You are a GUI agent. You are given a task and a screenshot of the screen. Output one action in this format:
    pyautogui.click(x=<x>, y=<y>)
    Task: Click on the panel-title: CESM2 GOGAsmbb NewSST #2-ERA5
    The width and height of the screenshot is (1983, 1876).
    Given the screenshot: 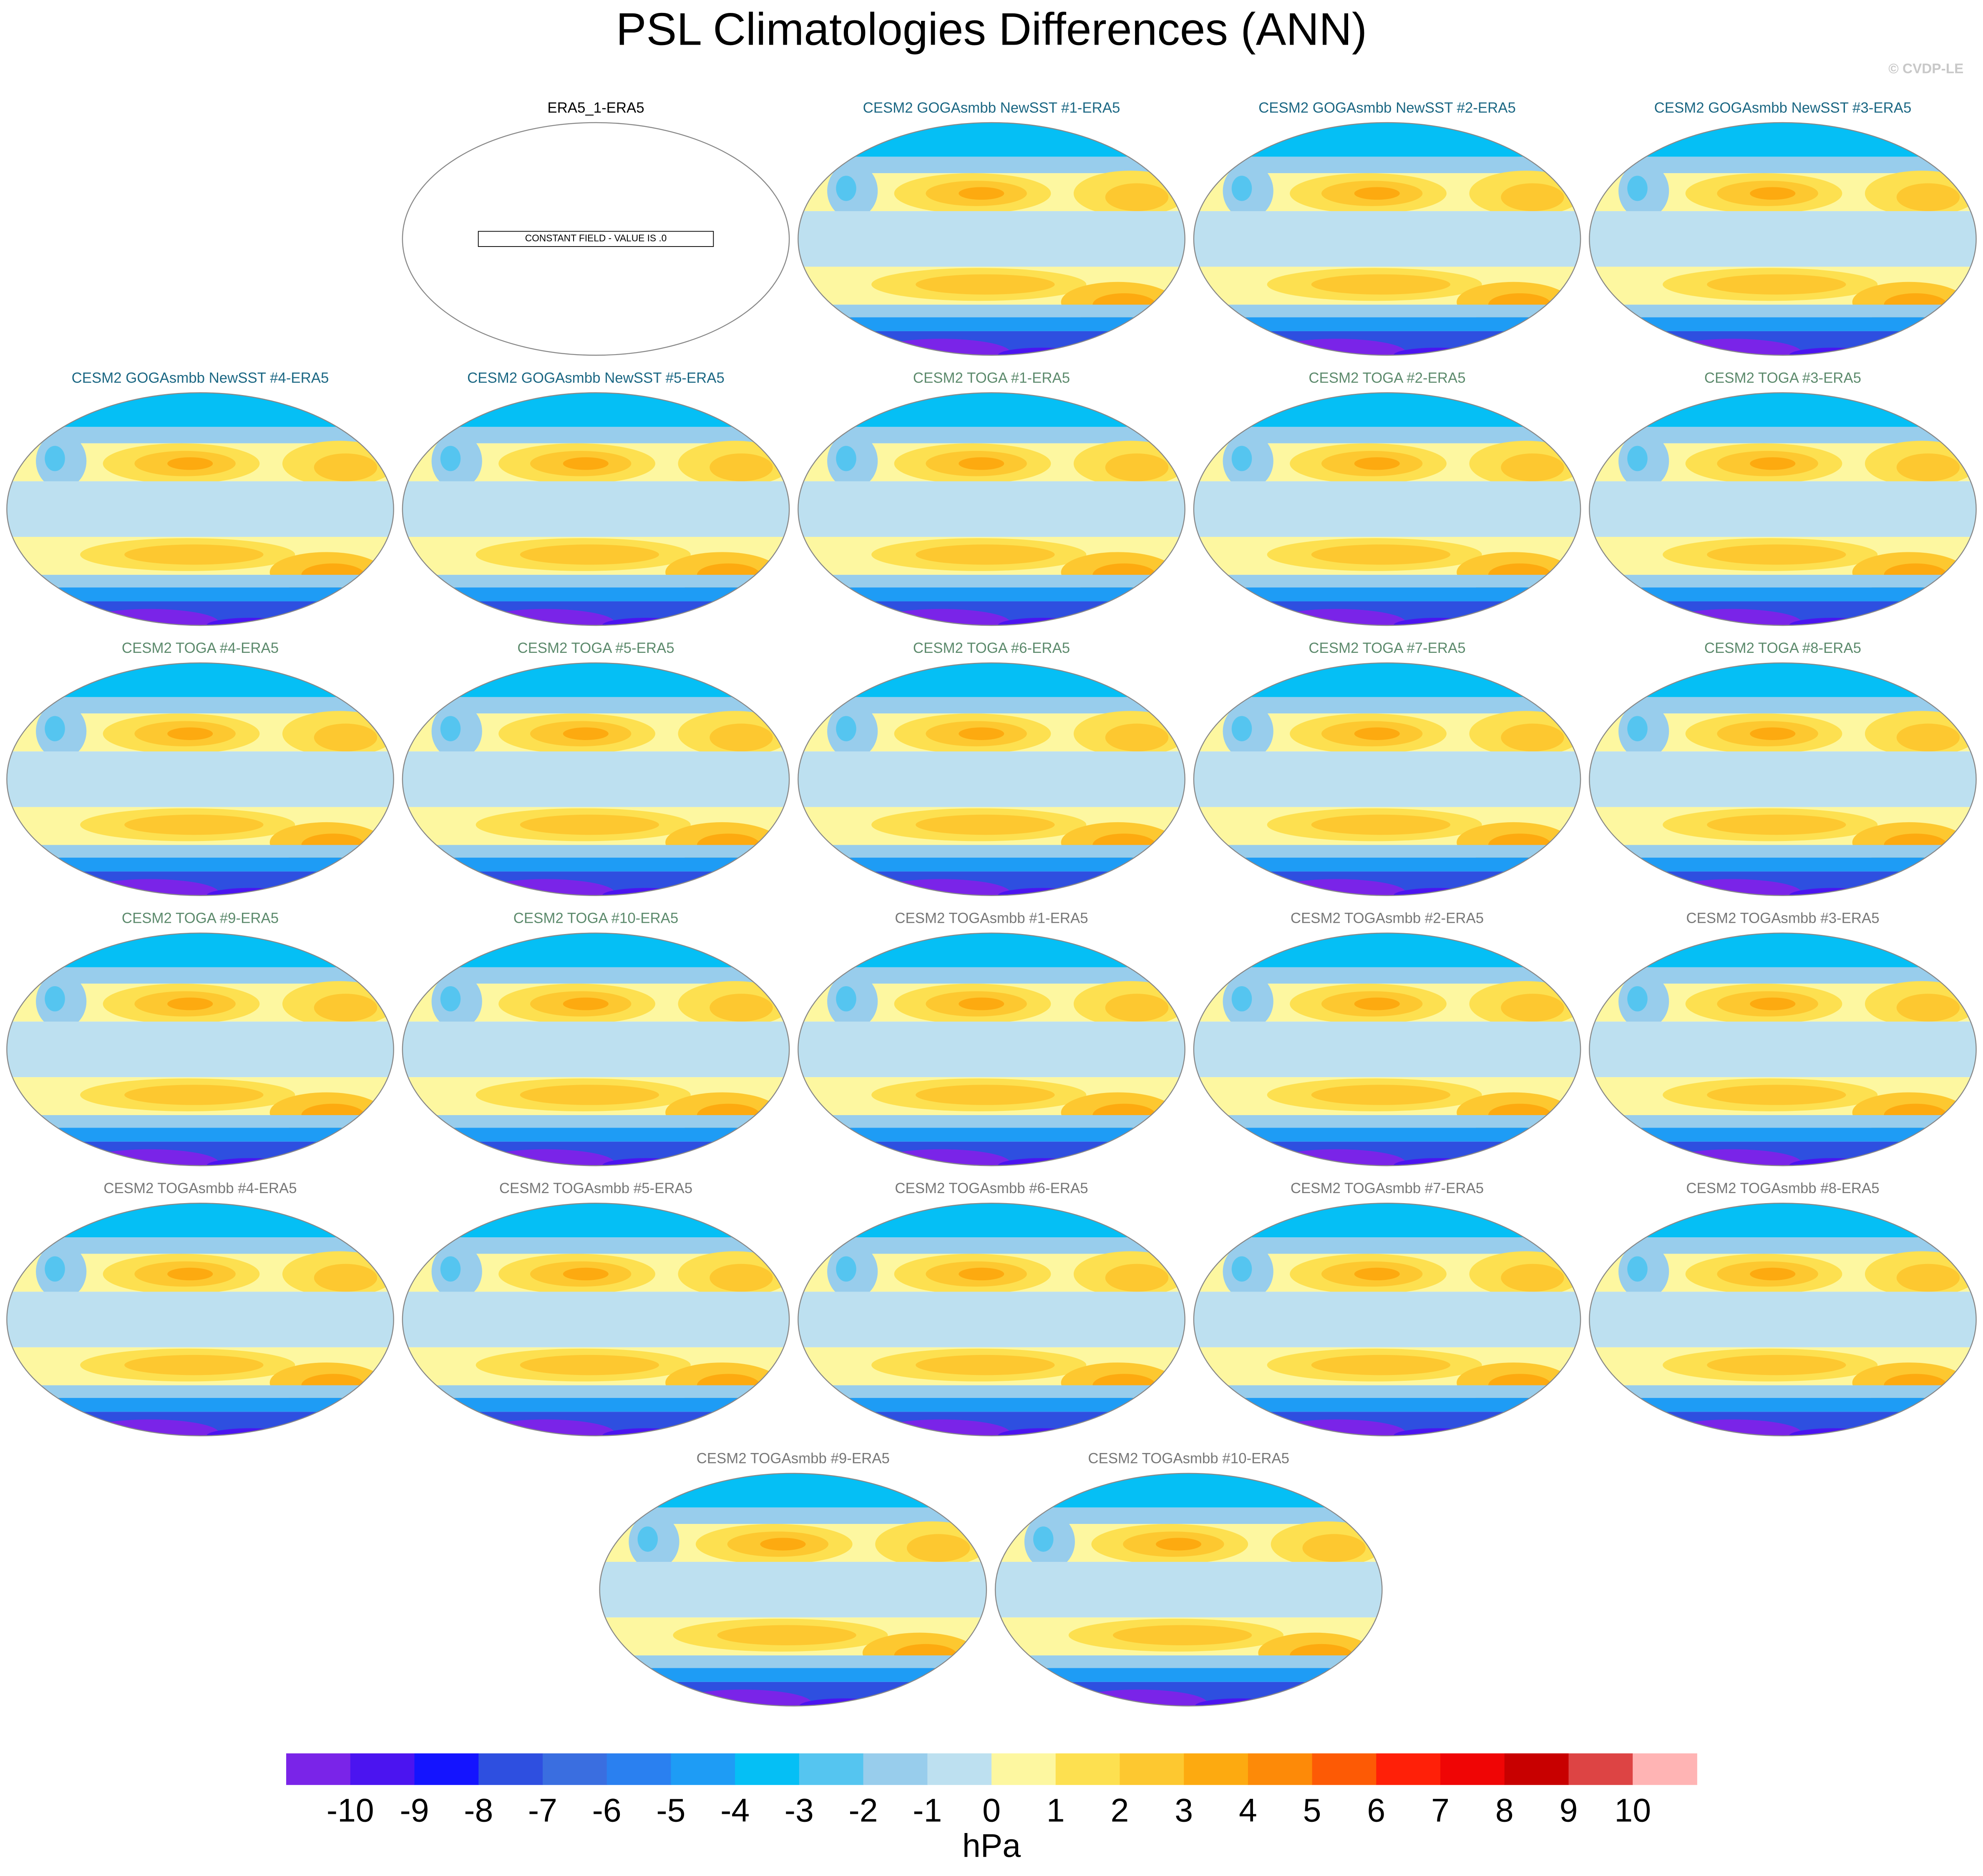 What is the action you would take?
    pyautogui.click(x=1387, y=108)
    